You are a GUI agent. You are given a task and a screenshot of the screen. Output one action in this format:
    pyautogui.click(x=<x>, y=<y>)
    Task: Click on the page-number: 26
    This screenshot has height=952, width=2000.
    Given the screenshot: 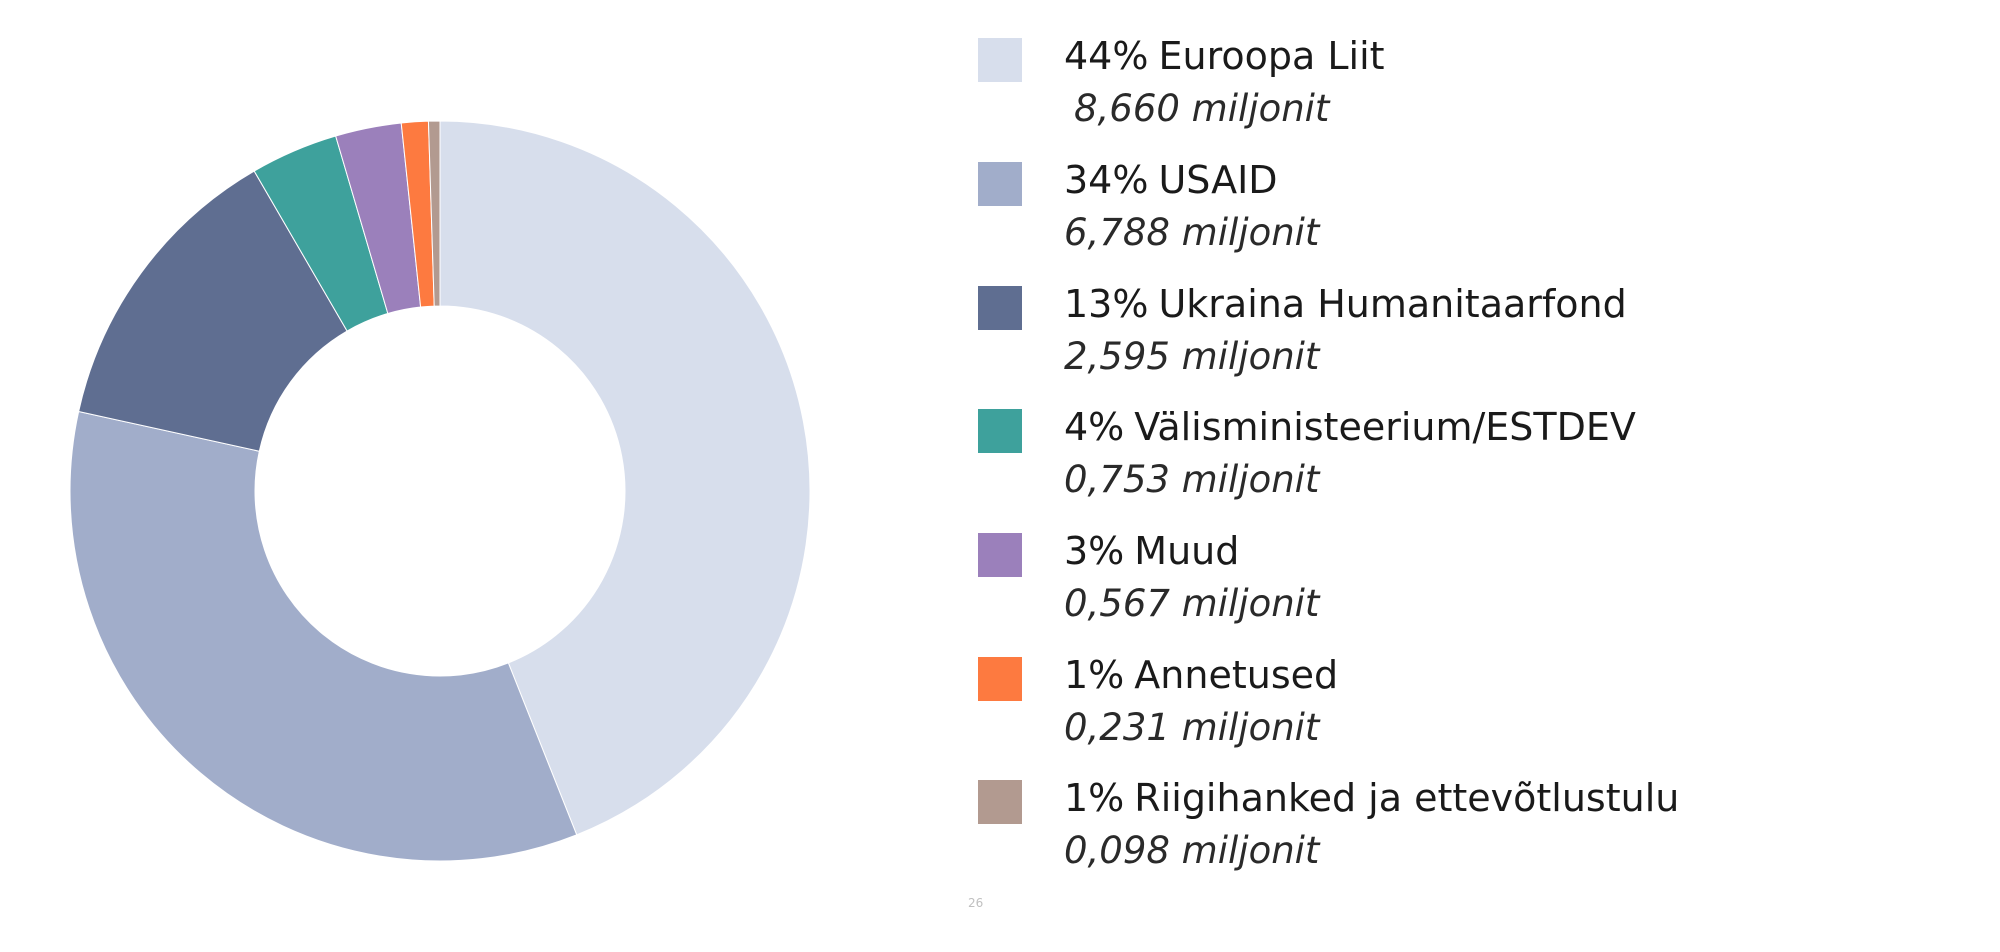 What is the action you would take?
    pyautogui.click(x=976, y=903)
    